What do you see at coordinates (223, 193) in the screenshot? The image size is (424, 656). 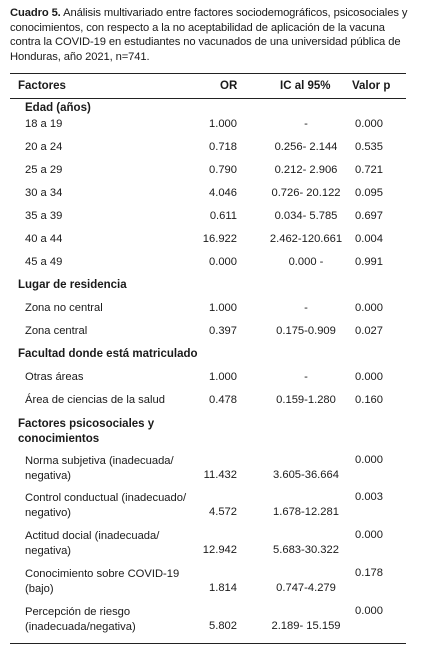 I see `row-or: 4.046` at bounding box center [223, 193].